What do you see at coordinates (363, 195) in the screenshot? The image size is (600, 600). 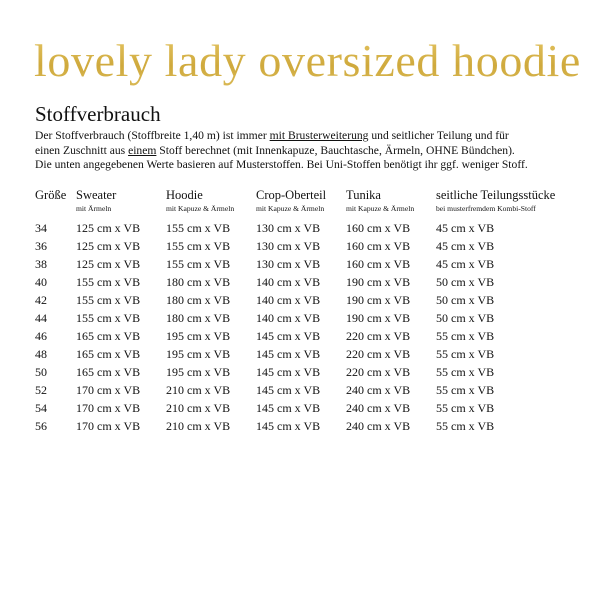 I see `column-header-label: Tunika` at bounding box center [363, 195].